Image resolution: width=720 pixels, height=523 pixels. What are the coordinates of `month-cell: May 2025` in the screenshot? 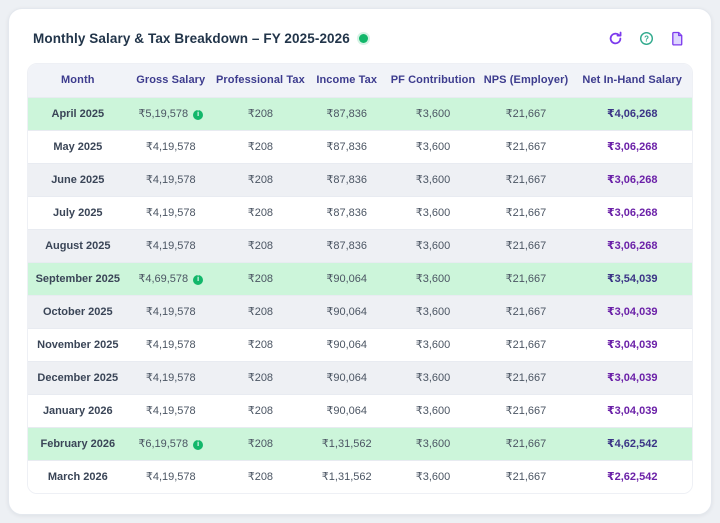 It's located at (78, 146).